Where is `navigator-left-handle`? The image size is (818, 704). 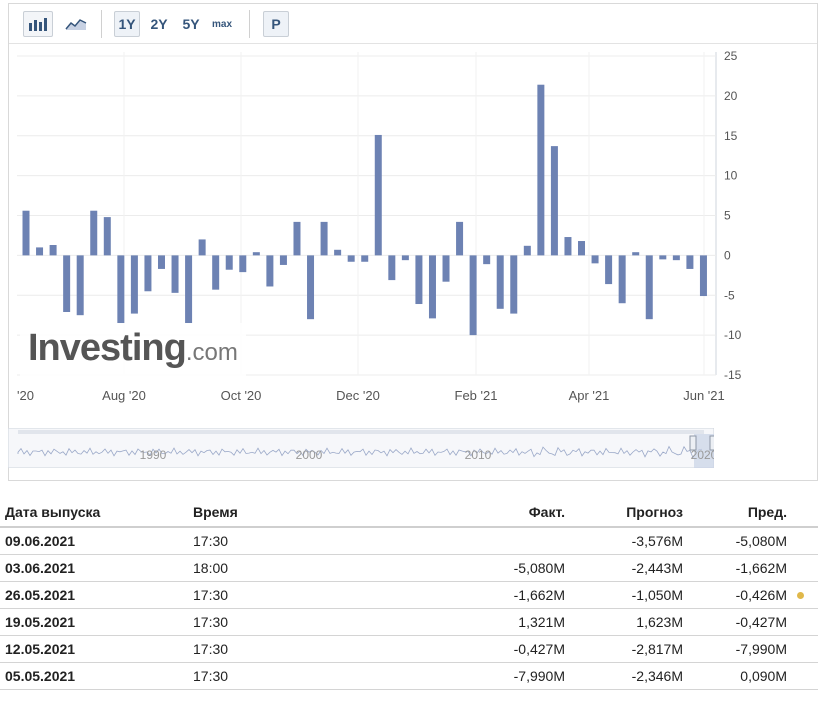
navigator-left-handle is located at coordinates (693, 443).